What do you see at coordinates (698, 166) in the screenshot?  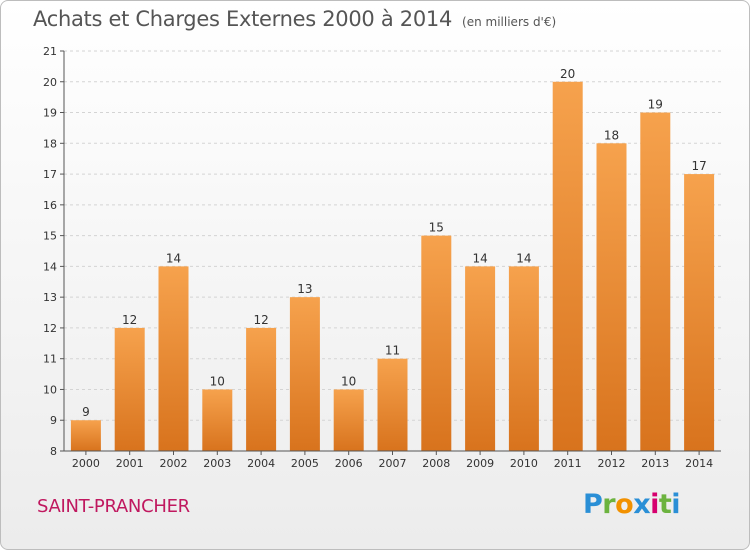 I see `data-label: 17` at bounding box center [698, 166].